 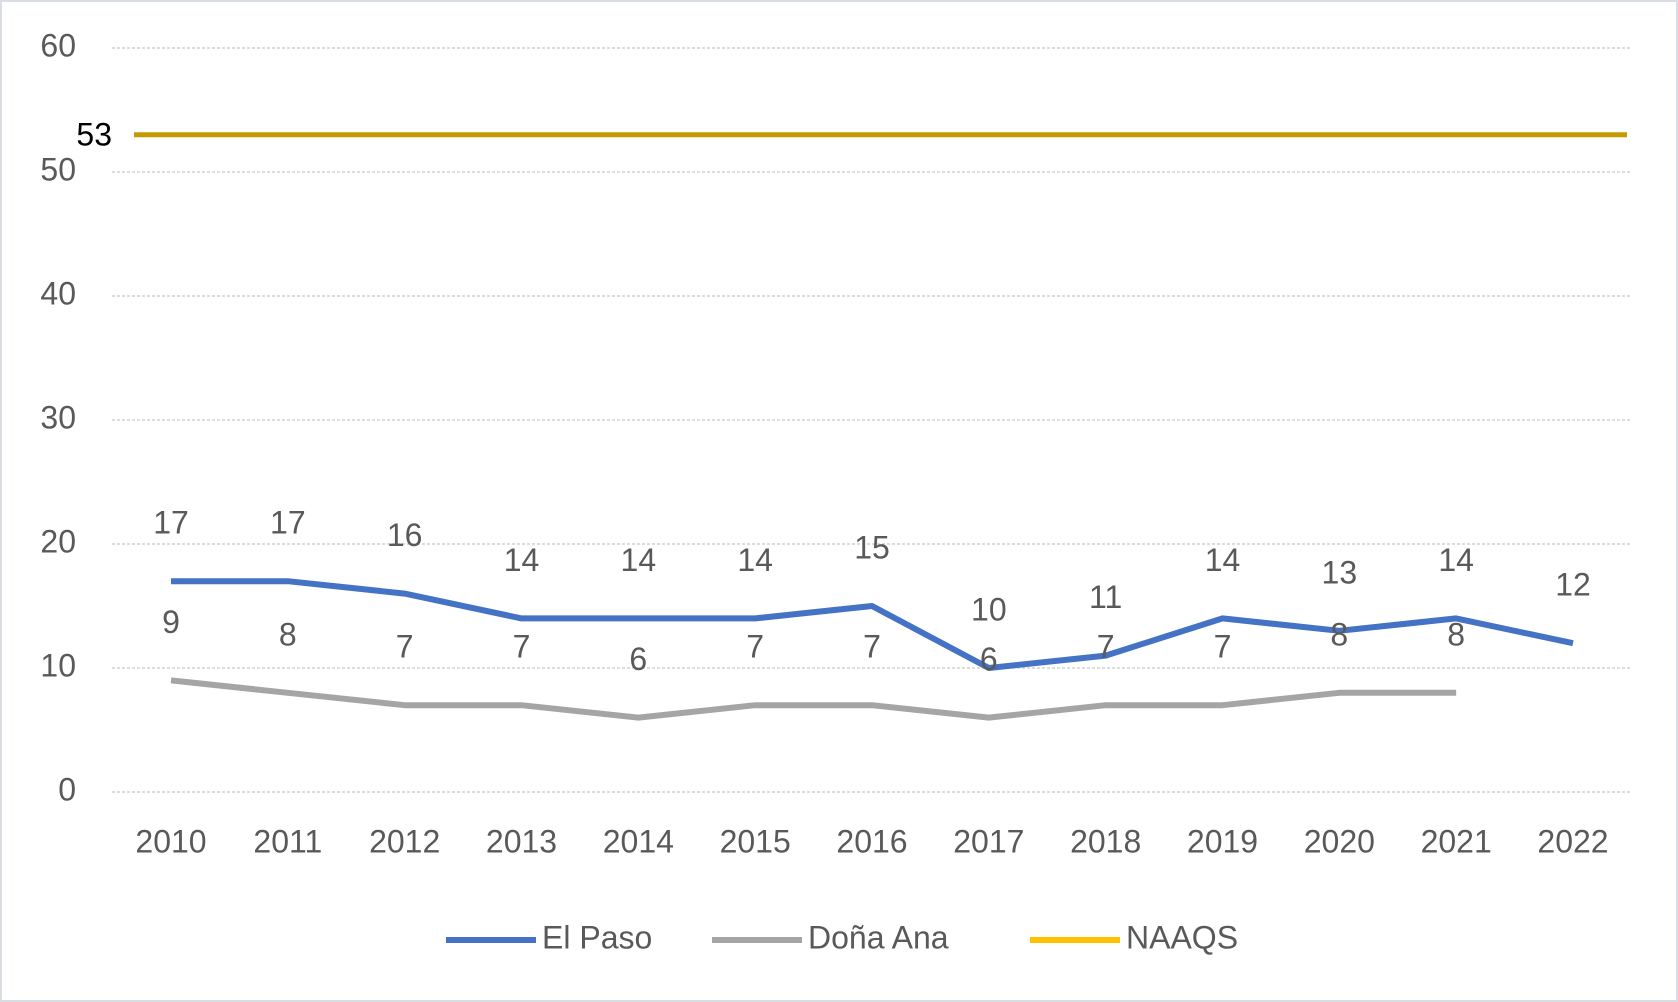 I want to click on legend-label: Doña Ana, so click(x=878, y=937).